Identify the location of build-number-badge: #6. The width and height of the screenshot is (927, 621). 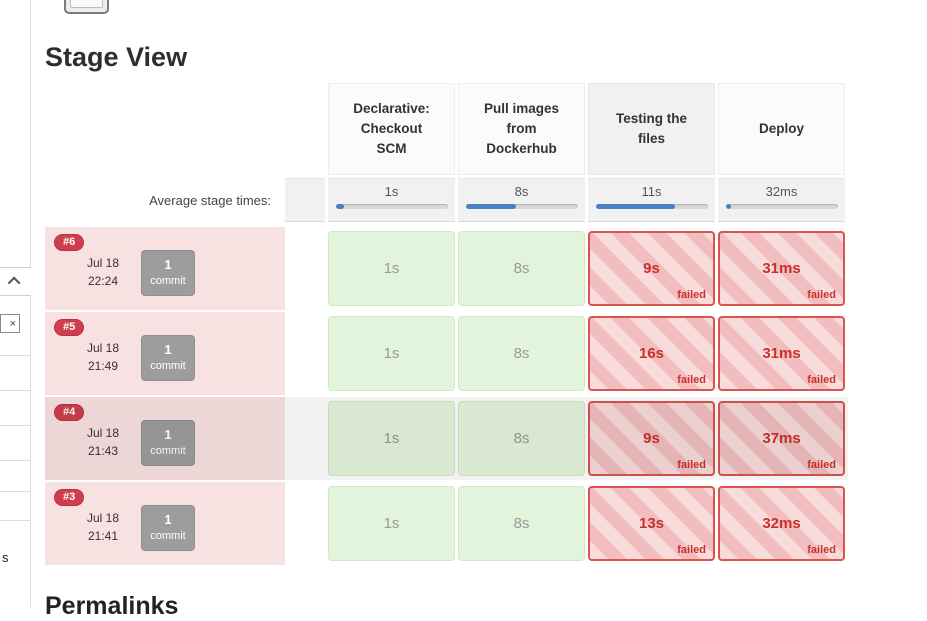
(69, 242).